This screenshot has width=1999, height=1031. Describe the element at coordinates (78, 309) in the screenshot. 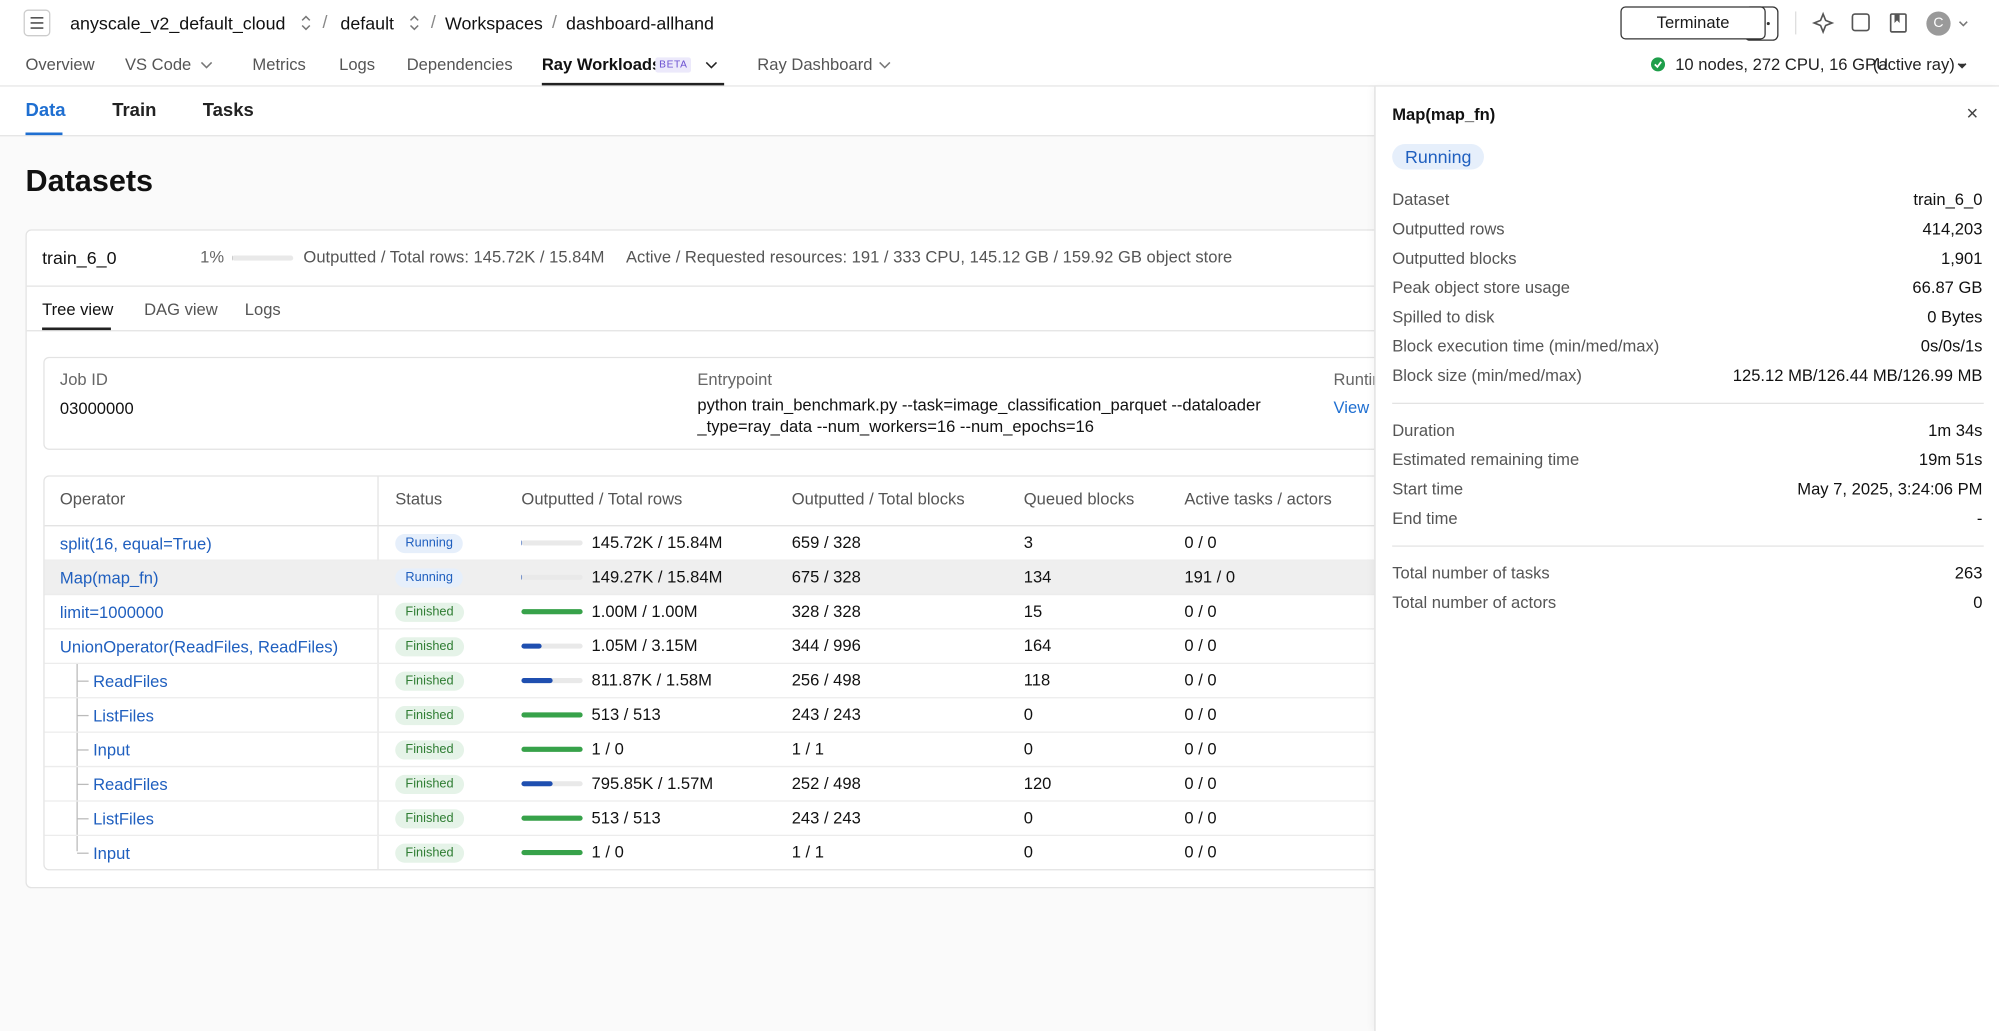

I see `view-tab: Tree view` at that location.